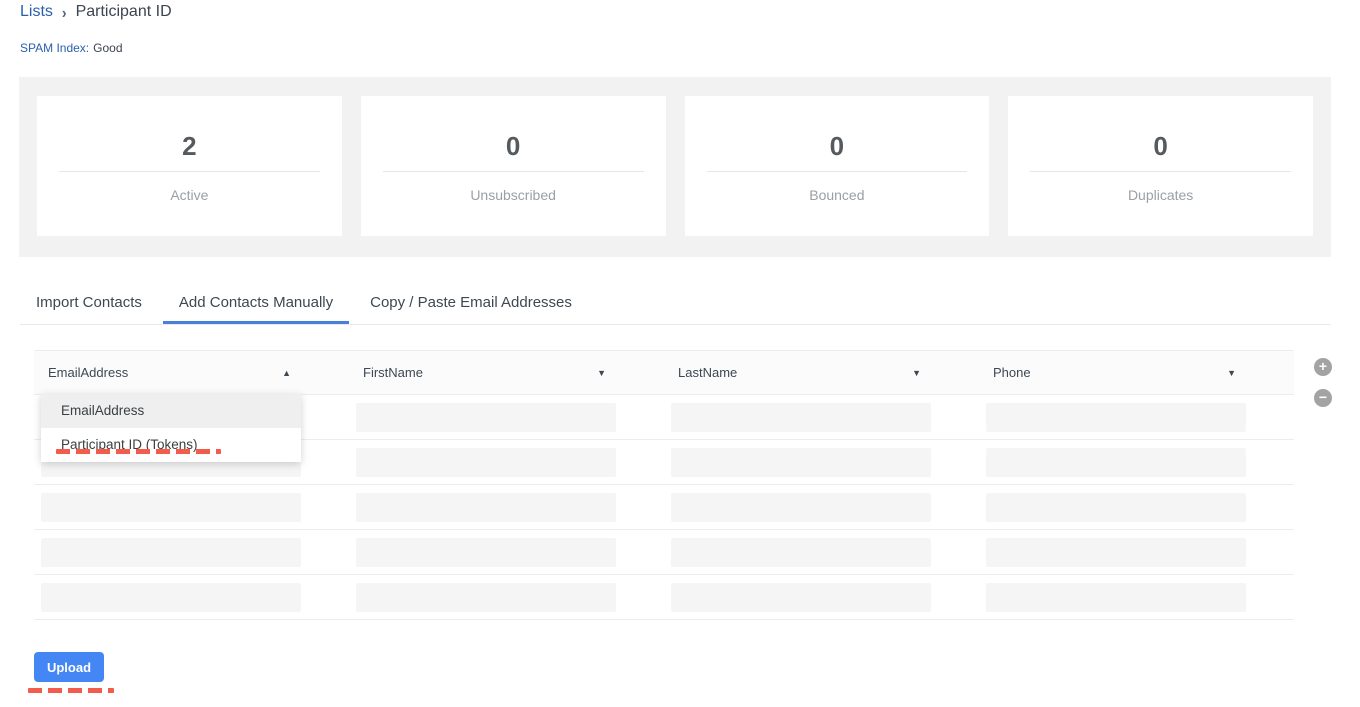 This screenshot has height=707, width=1360. What do you see at coordinates (393, 372) in the screenshot?
I see `column-label: FirstName` at bounding box center [393, 372].